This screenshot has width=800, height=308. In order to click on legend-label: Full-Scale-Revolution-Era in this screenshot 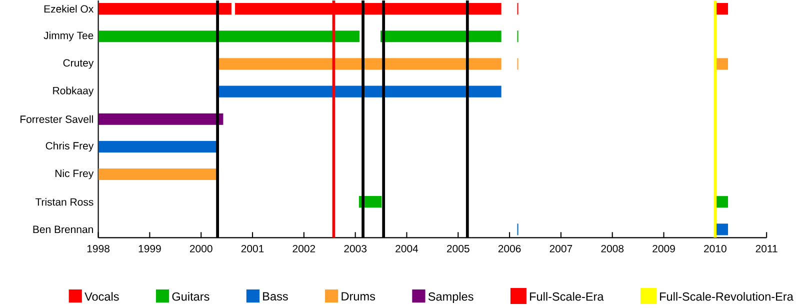, I will do `click(727, 296)`.